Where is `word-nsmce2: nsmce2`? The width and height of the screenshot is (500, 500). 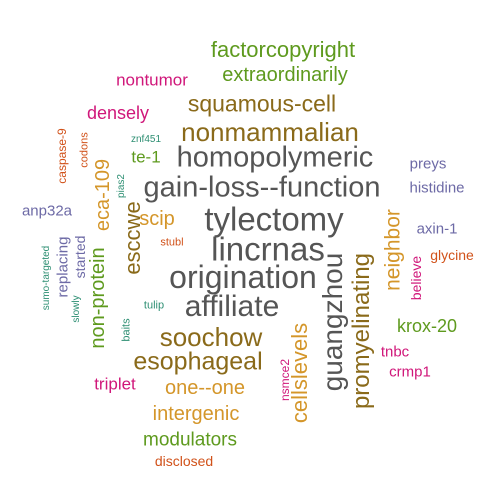 word-nsmce2: nsmce2 is located at coordinates (285, 380).